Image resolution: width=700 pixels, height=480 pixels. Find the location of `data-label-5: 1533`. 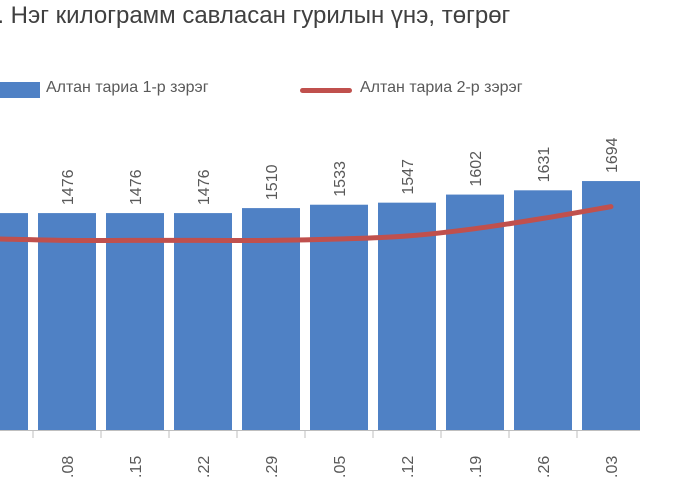

data-label-5: 1533 is located at coordinates (340, 179).